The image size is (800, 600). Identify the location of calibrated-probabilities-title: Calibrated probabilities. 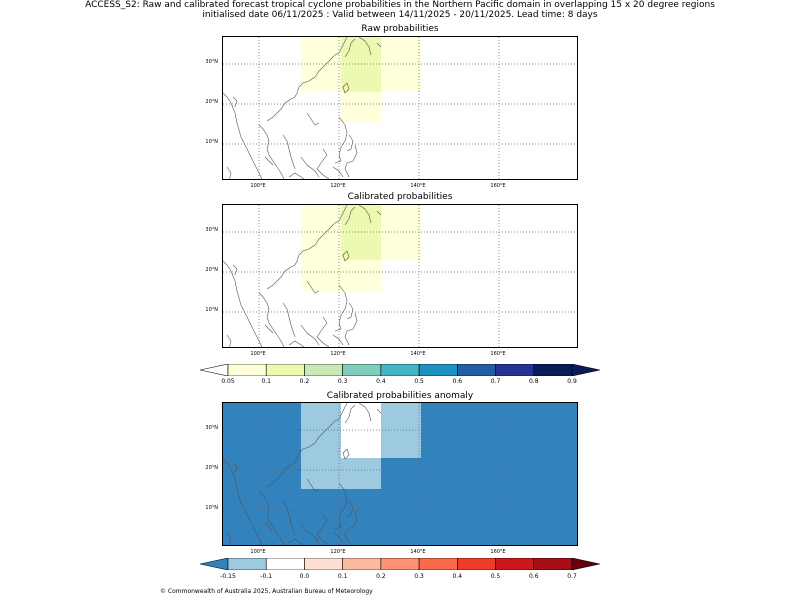
(400, 197).